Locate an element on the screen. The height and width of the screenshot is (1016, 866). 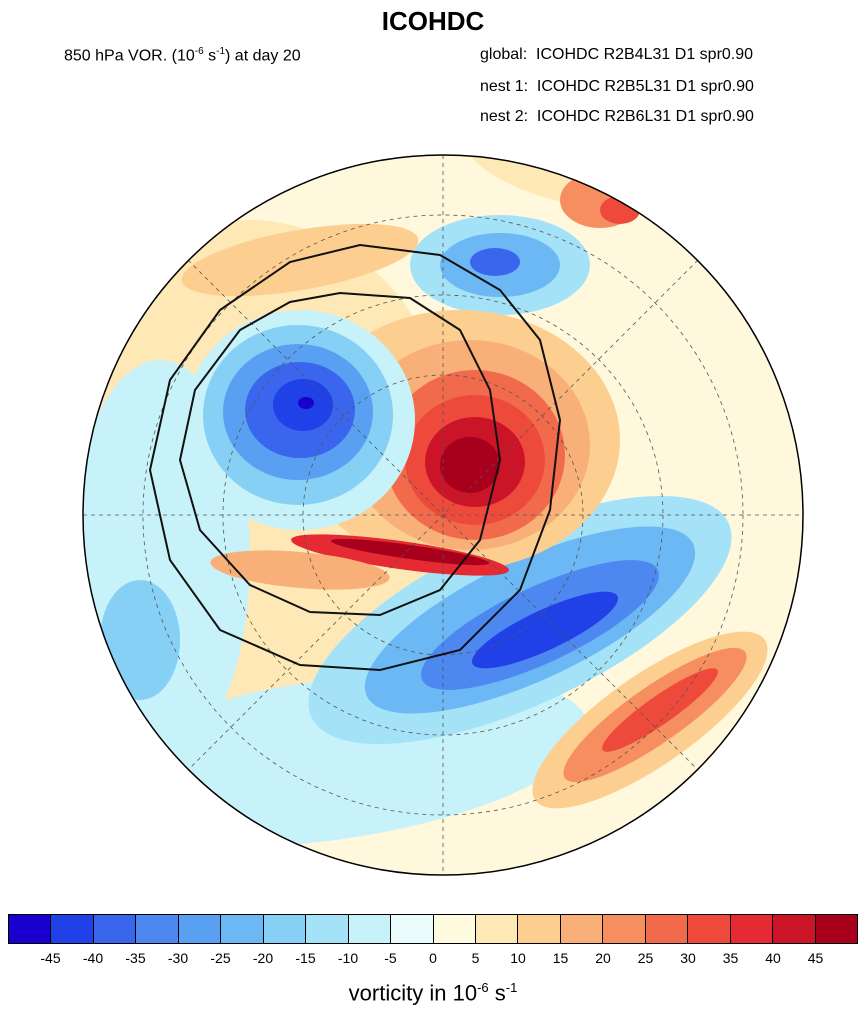
colorbar is located at coordinates (433, 929).